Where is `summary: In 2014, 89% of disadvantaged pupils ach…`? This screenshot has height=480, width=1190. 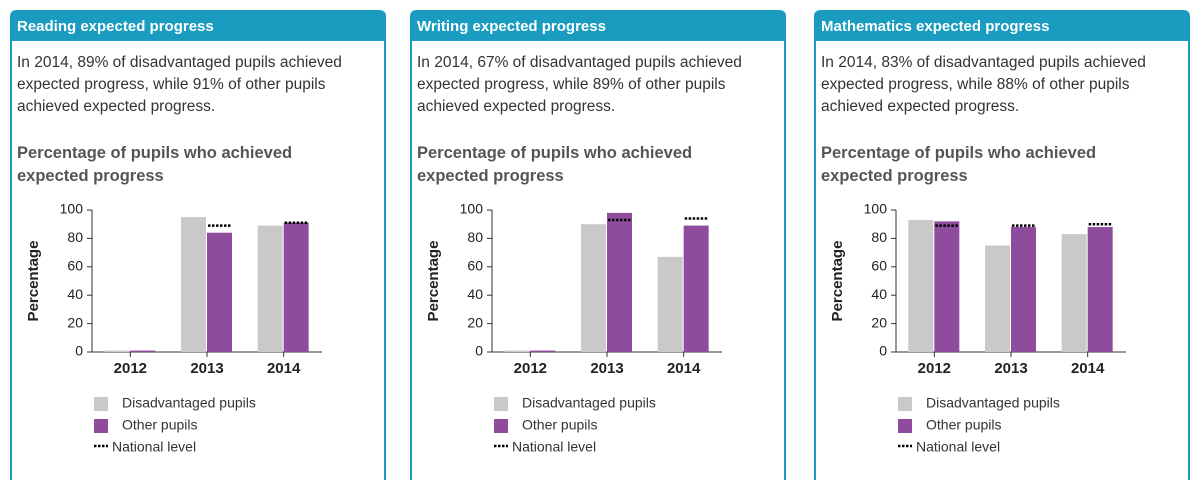 summary: In 2014, 89% of disadvantaged pupils ach… is located at coordinates (179, 84).